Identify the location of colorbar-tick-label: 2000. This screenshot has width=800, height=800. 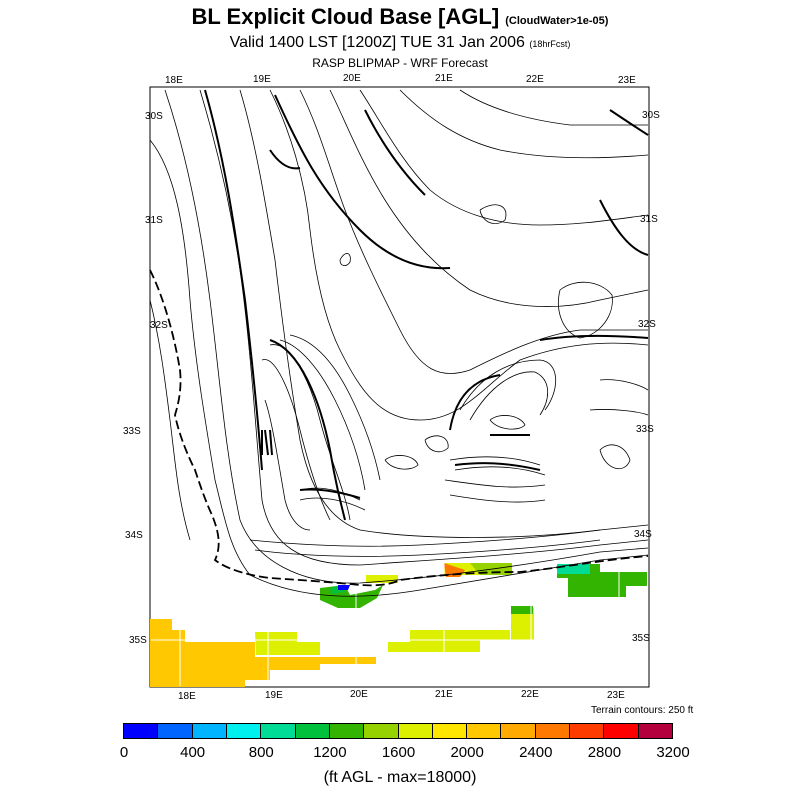
(467, 752).